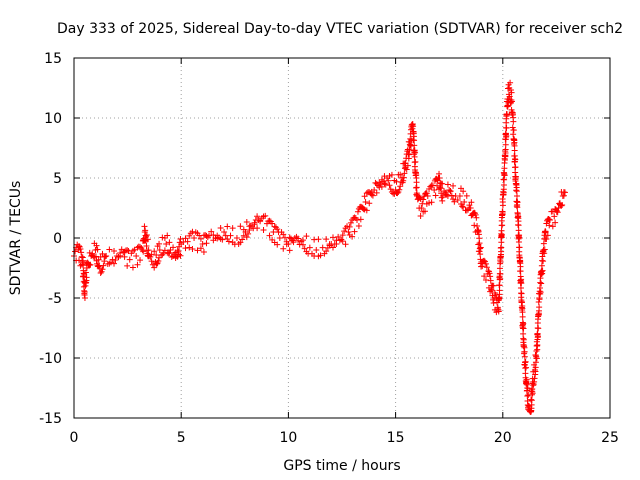  I want to click on y-tick-label: -10, so click(50, 359).